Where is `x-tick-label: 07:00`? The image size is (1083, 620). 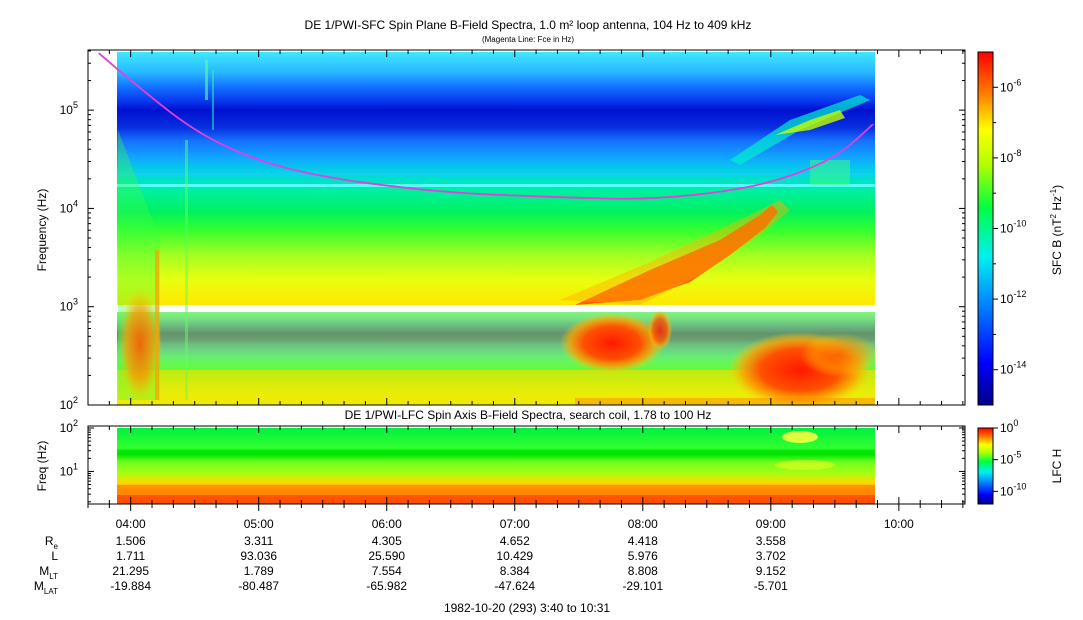 x-tick-label: 07:00 is located at coordinates (515, 524).